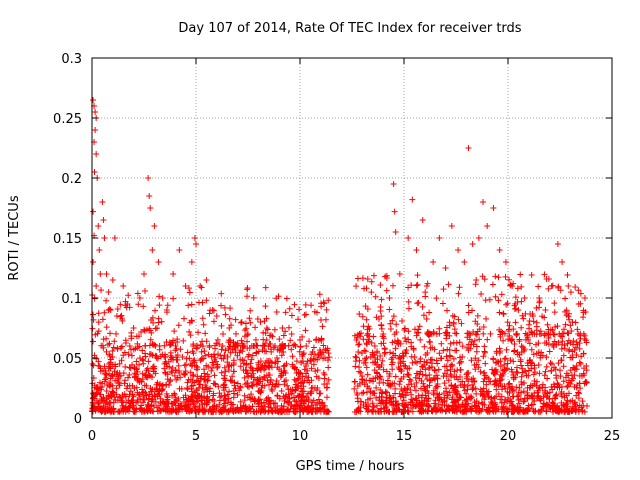 The height and width of the screenshot is (480, 640). I want to click on y-tick-label: 0.15, so click(67, 239).